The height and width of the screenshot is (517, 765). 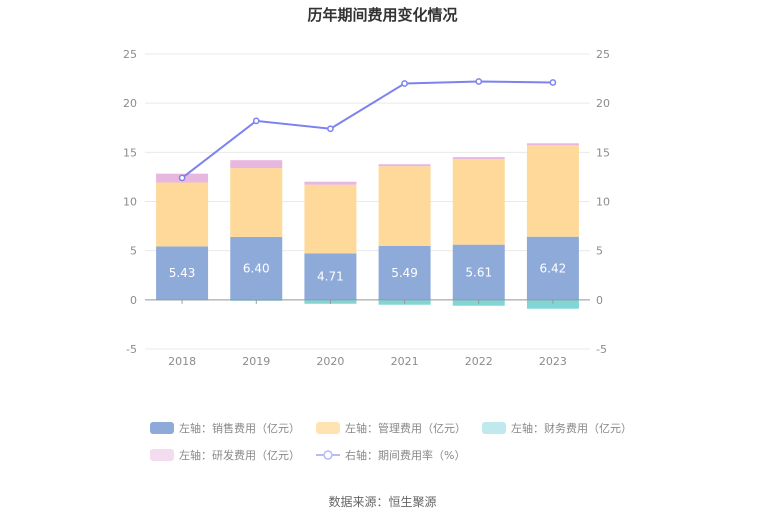 I want to click on legend-item-admin: 左轴：管理费用（亿元）, so click(x=391, y=428).